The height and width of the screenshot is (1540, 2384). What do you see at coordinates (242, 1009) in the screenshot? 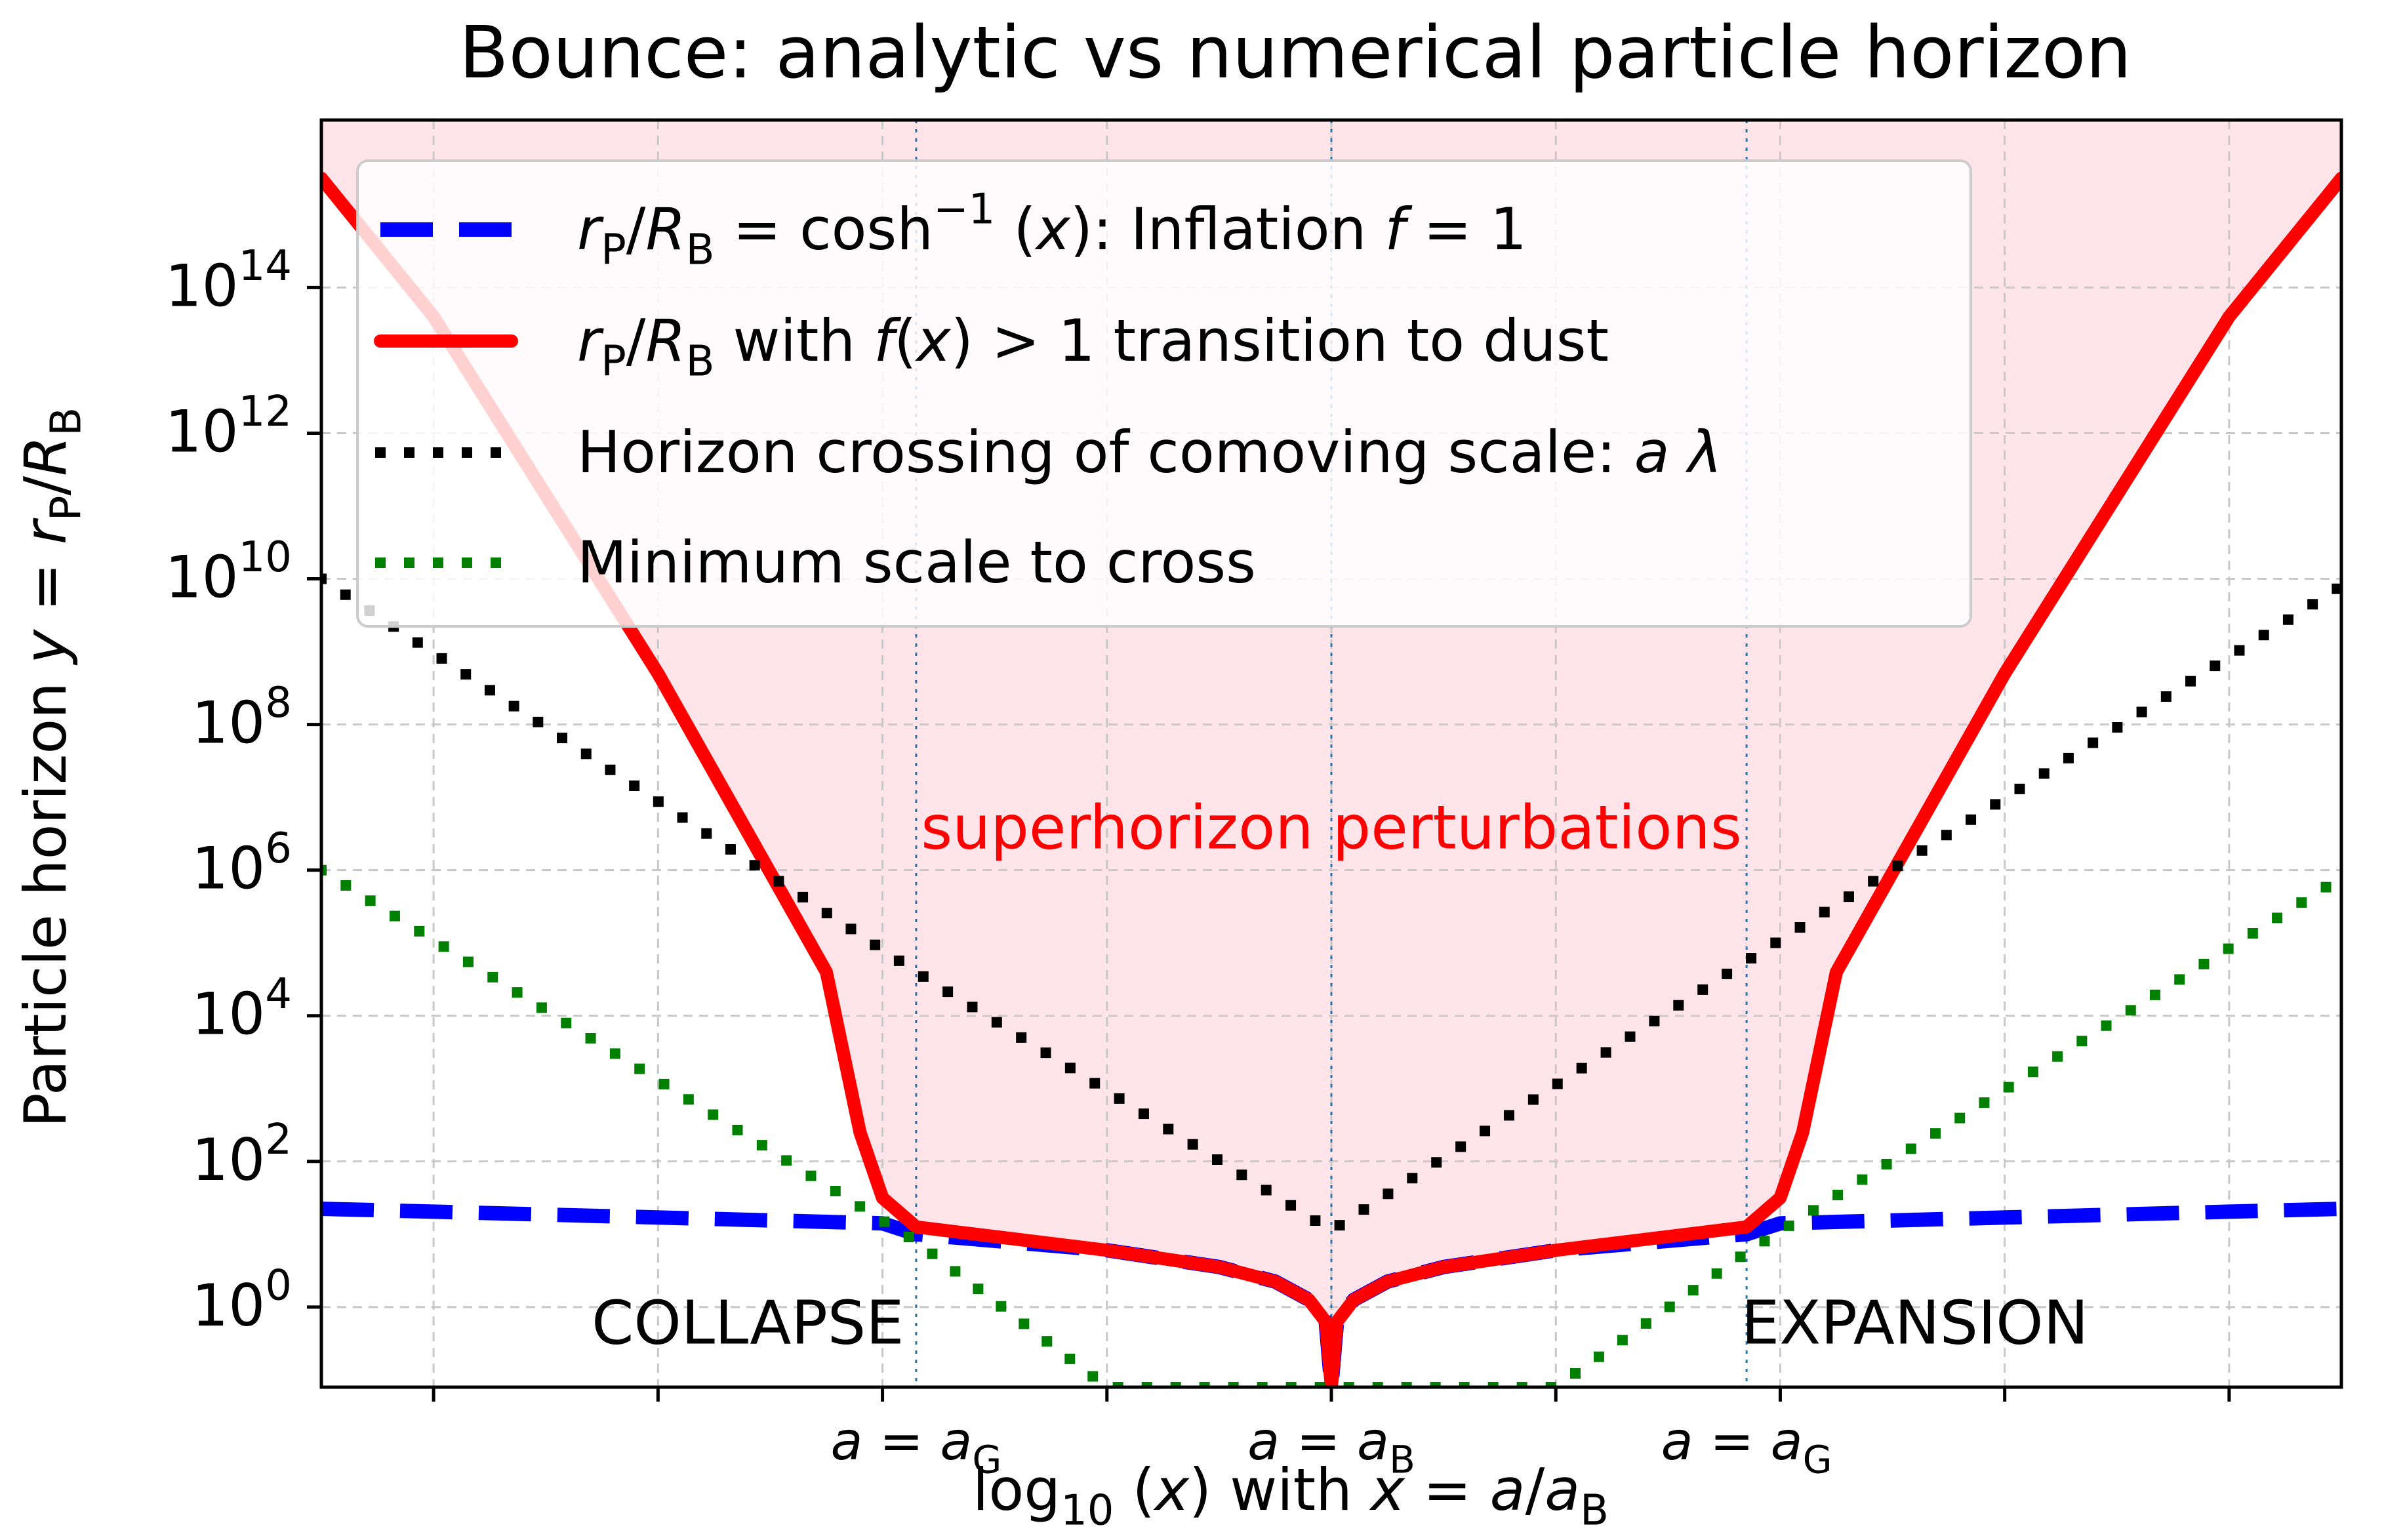
I see `y-tick-label: 10⁴` at bounding box center [242, 1009].